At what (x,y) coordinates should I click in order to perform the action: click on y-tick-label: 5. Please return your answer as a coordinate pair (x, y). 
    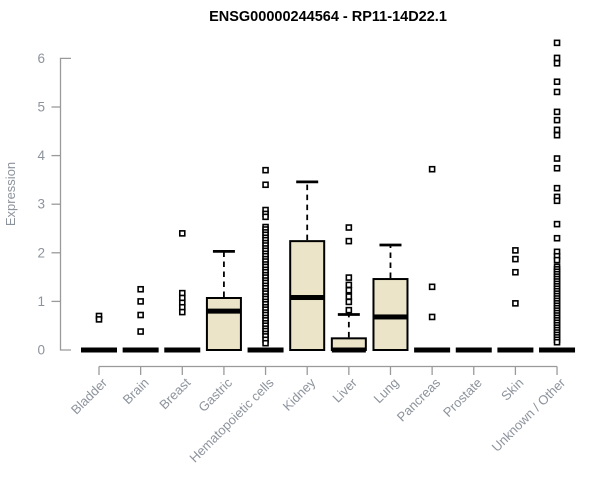
    Looking at the image, I should click on (41, 107).